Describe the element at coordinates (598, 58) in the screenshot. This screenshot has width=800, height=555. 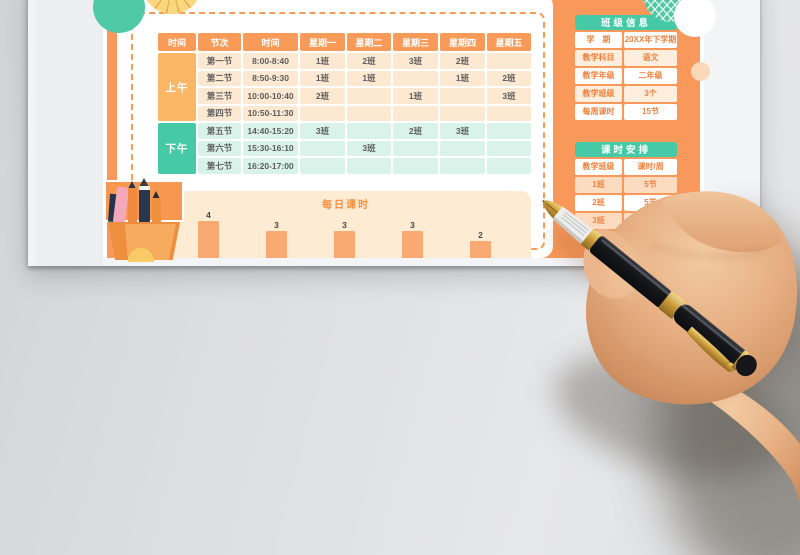
I see `class-info-label-1: 教学科目` at that location.